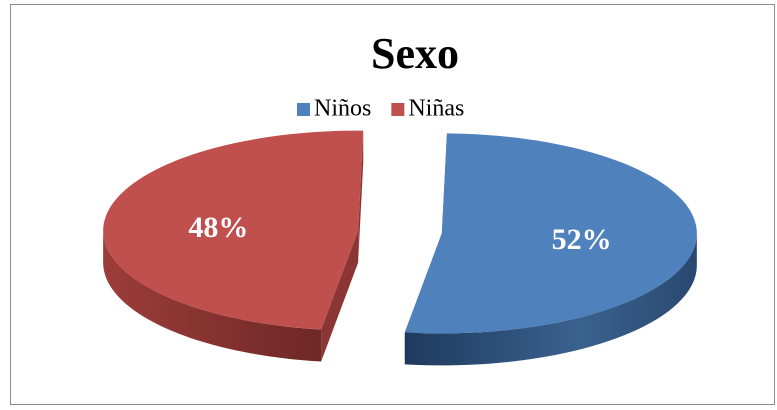 This screenshot has width=777, height=410. Describe the element at coordinates (212, 296) in the screenshot. I see `slice-wall` at that location.